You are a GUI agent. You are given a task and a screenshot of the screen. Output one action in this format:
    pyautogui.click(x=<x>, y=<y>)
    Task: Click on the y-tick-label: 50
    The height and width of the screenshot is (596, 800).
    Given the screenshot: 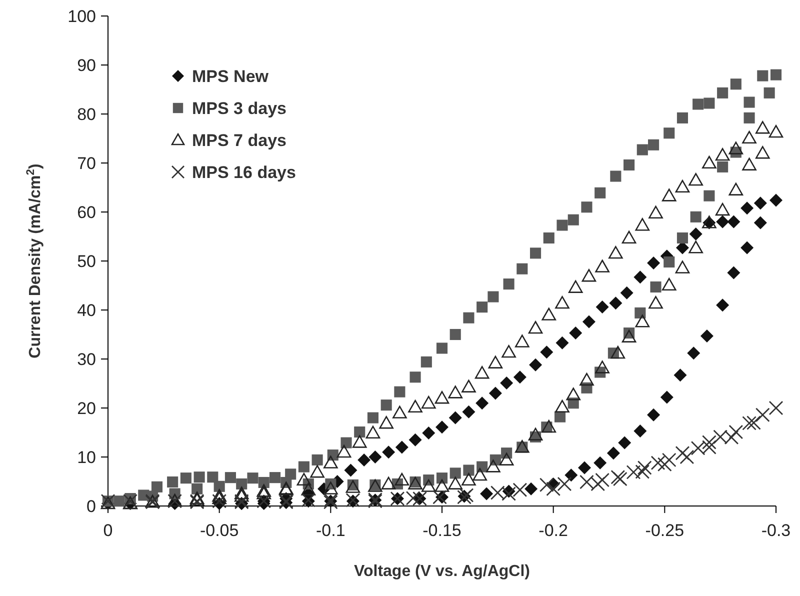 What is the action you would take?
    pyautogui.click(x=86, y=261)
    